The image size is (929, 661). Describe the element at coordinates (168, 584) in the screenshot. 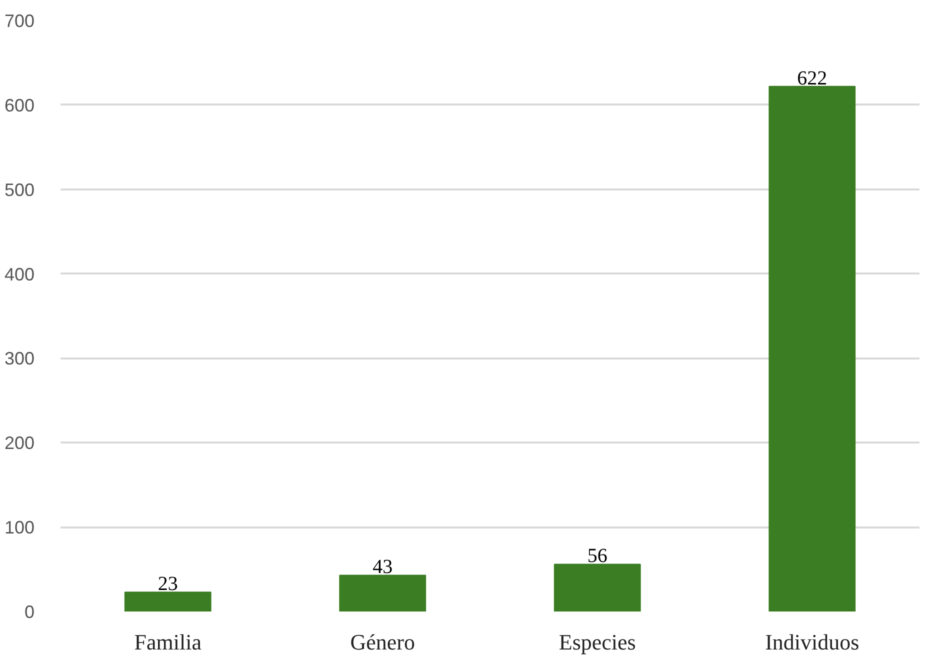

I see `data-label: 23` at that location.